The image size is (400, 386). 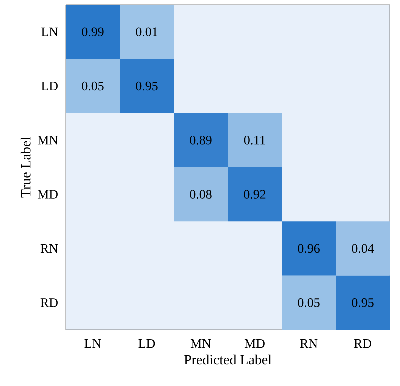 What do you see at coordinates (25, 167) in the screenshot?
I see `y-axis-title: True Label` at bounding box center [25, 167].